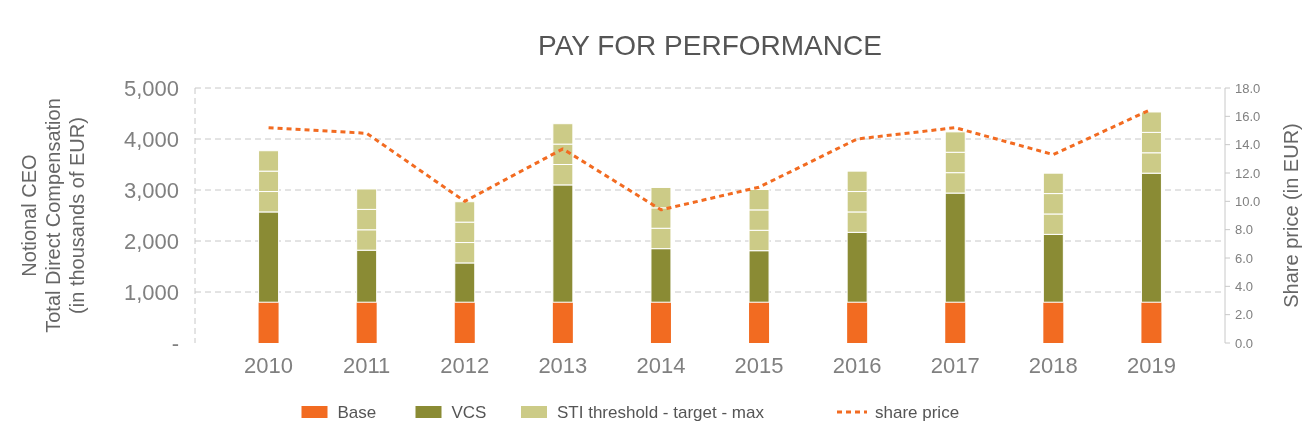 This screenshot has height=437, width=1310. Describe the element at coordinates (759, 365) in the screenshot. I see `x-tick-label: 2015` at that location.